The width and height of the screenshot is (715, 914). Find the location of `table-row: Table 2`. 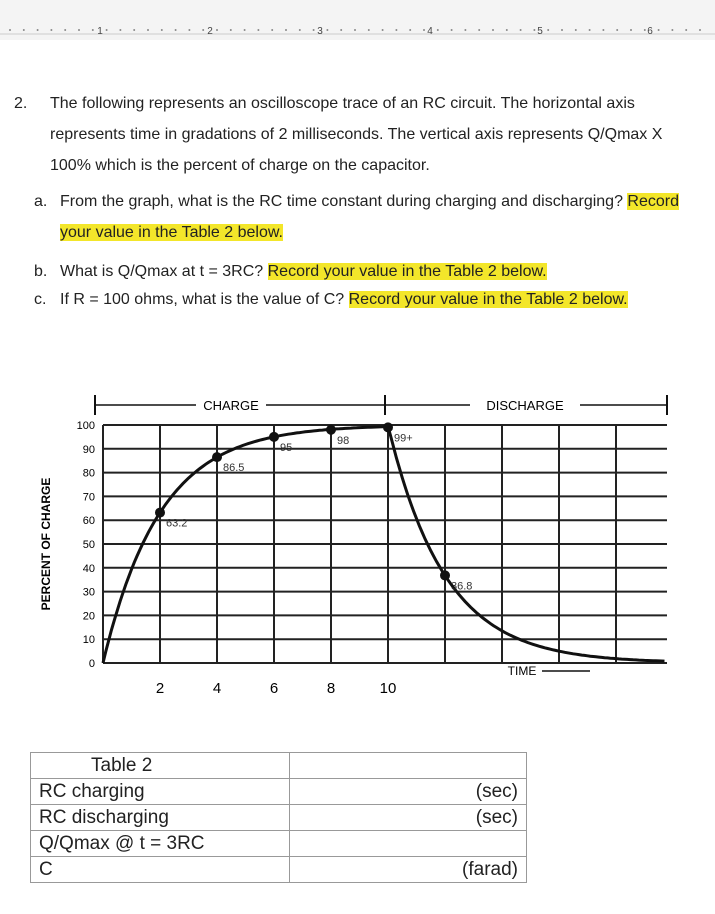

table-row: Table 2 is located at coordinates (278, 765).